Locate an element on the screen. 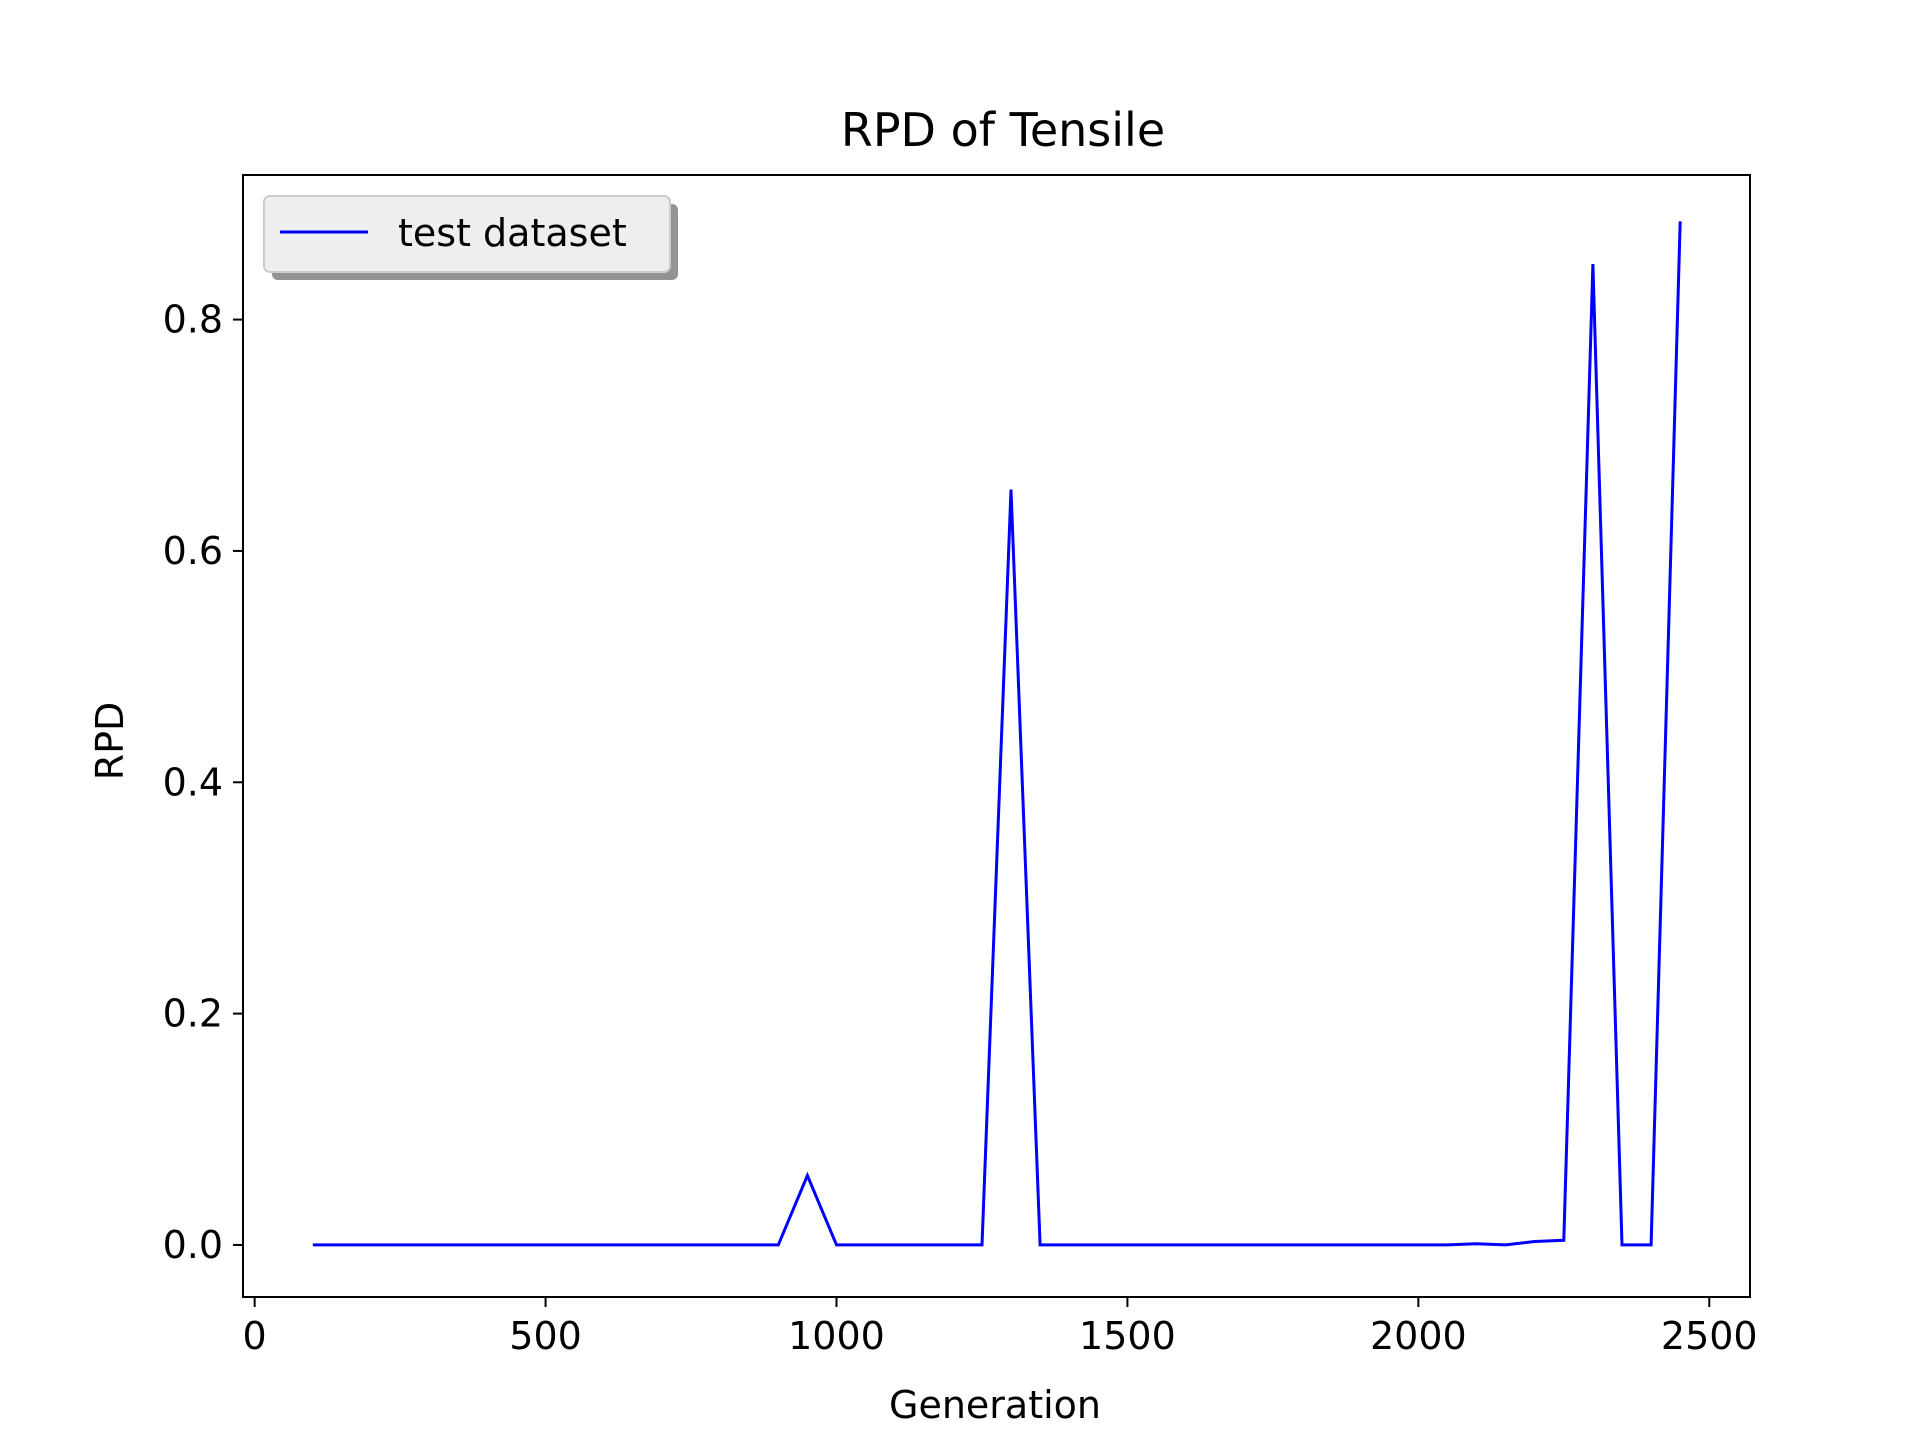 This screenshot has width=1920, height=1440. y-tick-label: 0.6 is located at coordinates (193, 551).